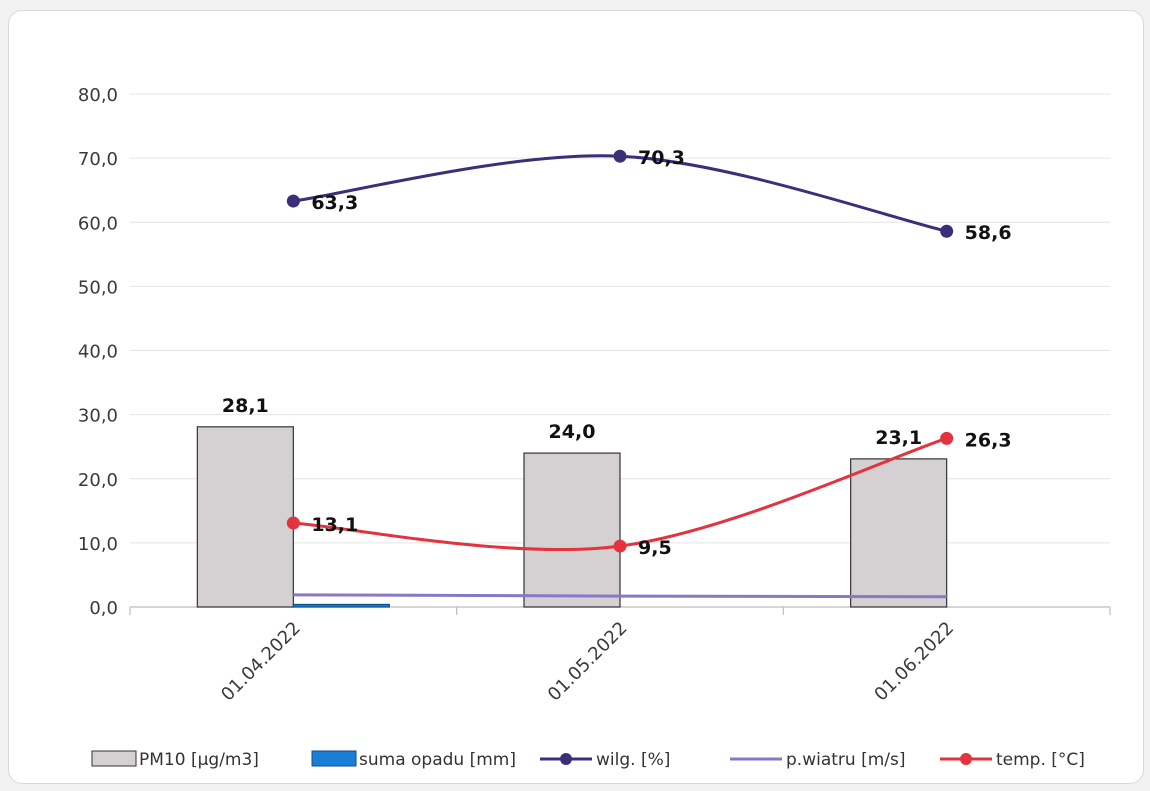 The image size is (1150, 791). Describe the element at coordinates (98, 287) in the screenshot. I see `y-tick-label: 50,0` at that location.